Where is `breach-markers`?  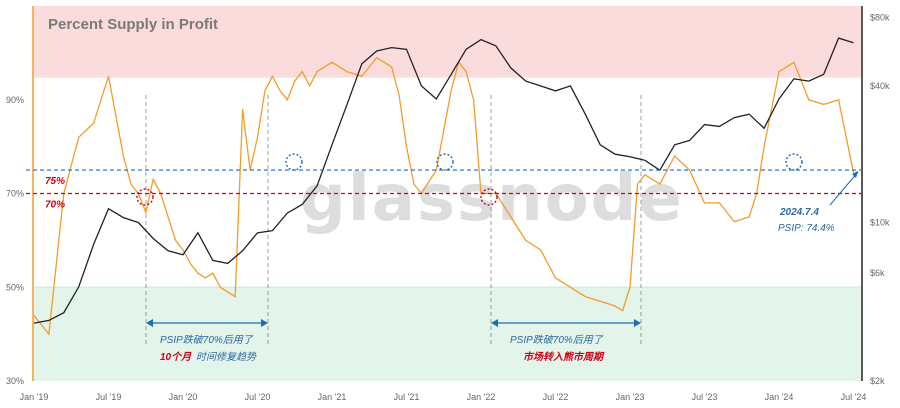
breach-markers is located at coordinates (469, 179).